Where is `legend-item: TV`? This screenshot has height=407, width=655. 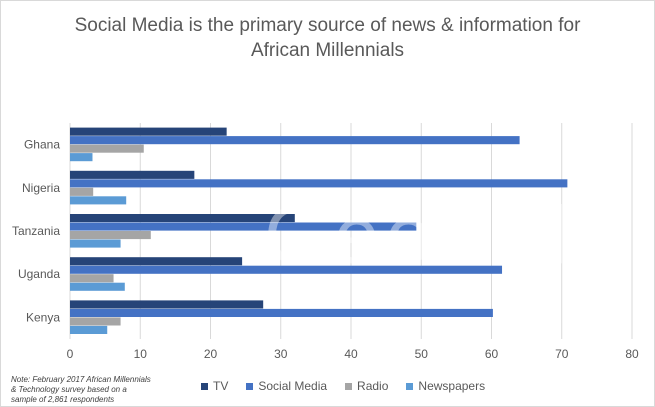 legend-item: TV is located at coordinates (214, 386).